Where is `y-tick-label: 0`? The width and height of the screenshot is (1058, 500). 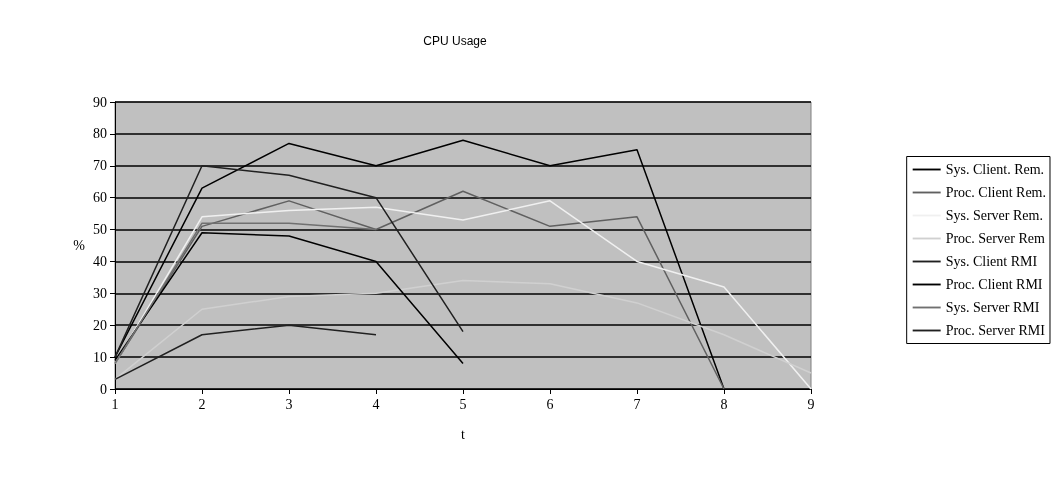
y-tick-label: 0 is located at coordinates (103, 389).